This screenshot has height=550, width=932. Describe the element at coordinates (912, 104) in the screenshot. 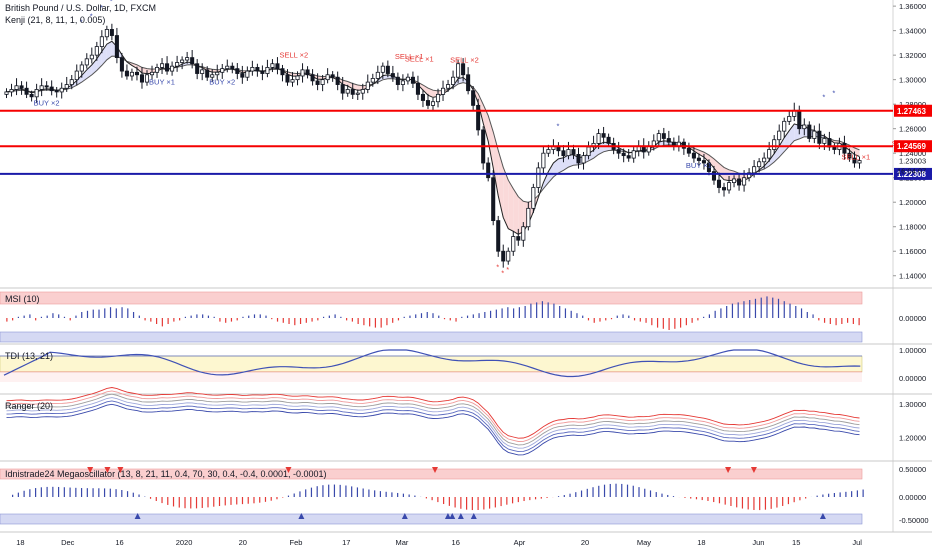

I see `price-tick-label: 1.28000` at that location.